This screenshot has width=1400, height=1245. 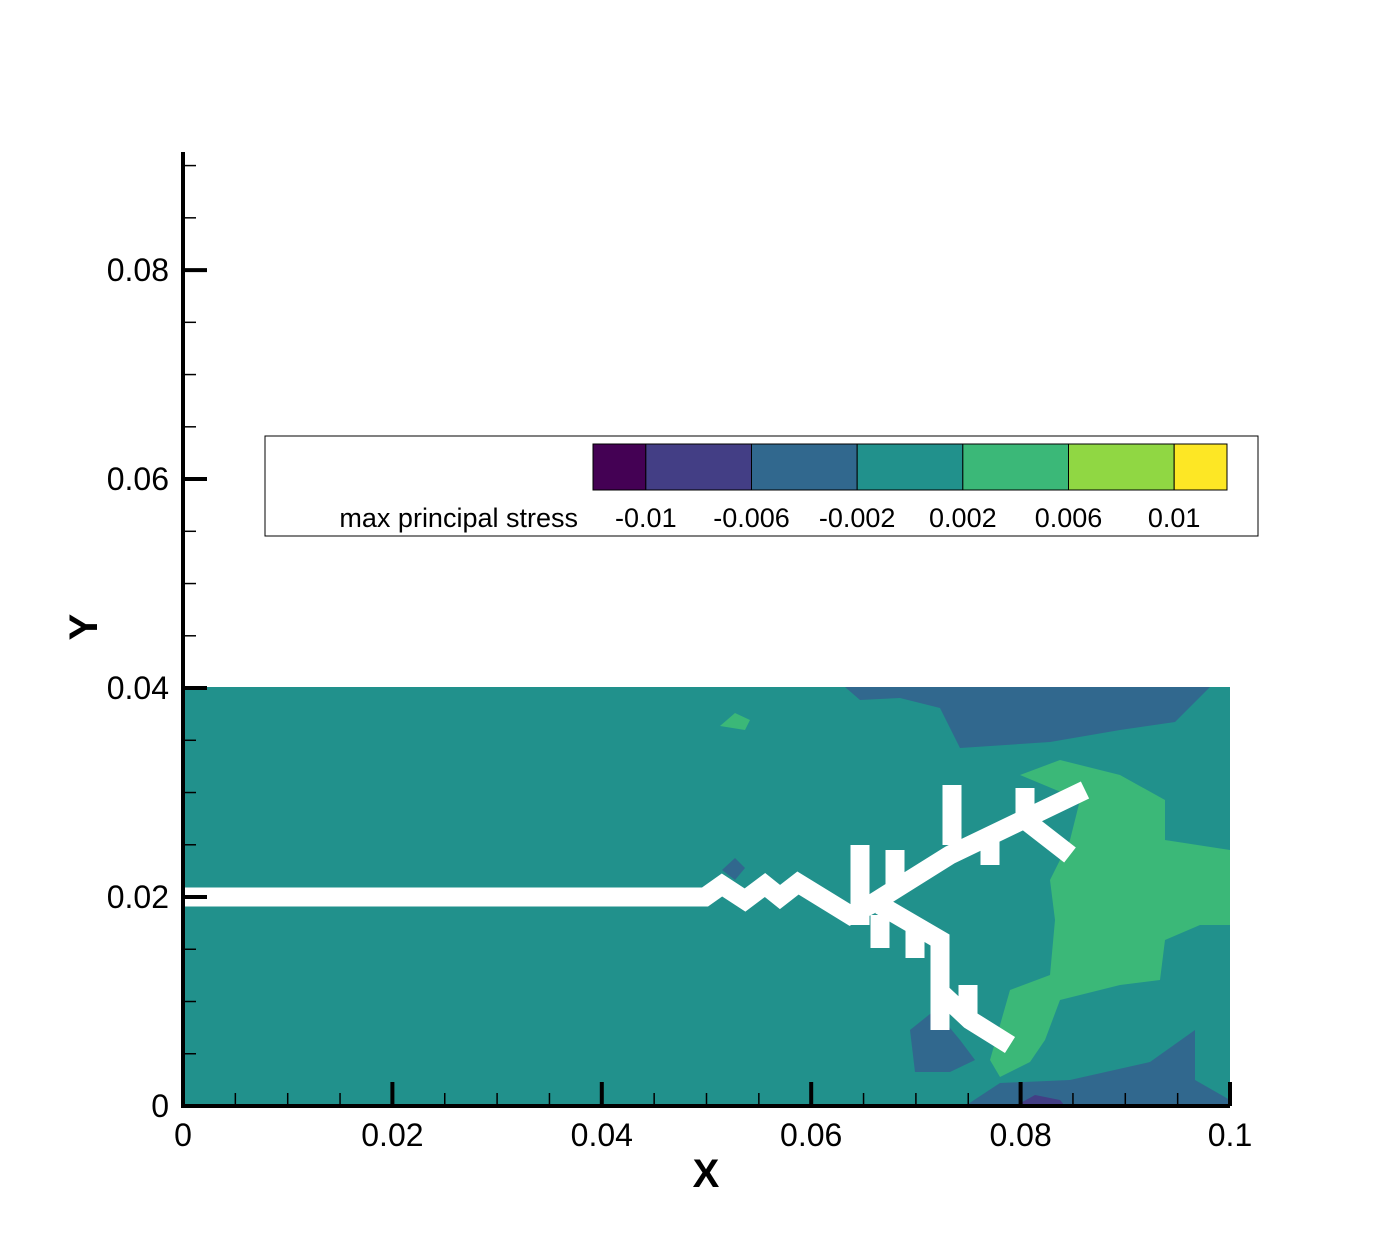 I want to click on crack, so click(x=636, y=917).